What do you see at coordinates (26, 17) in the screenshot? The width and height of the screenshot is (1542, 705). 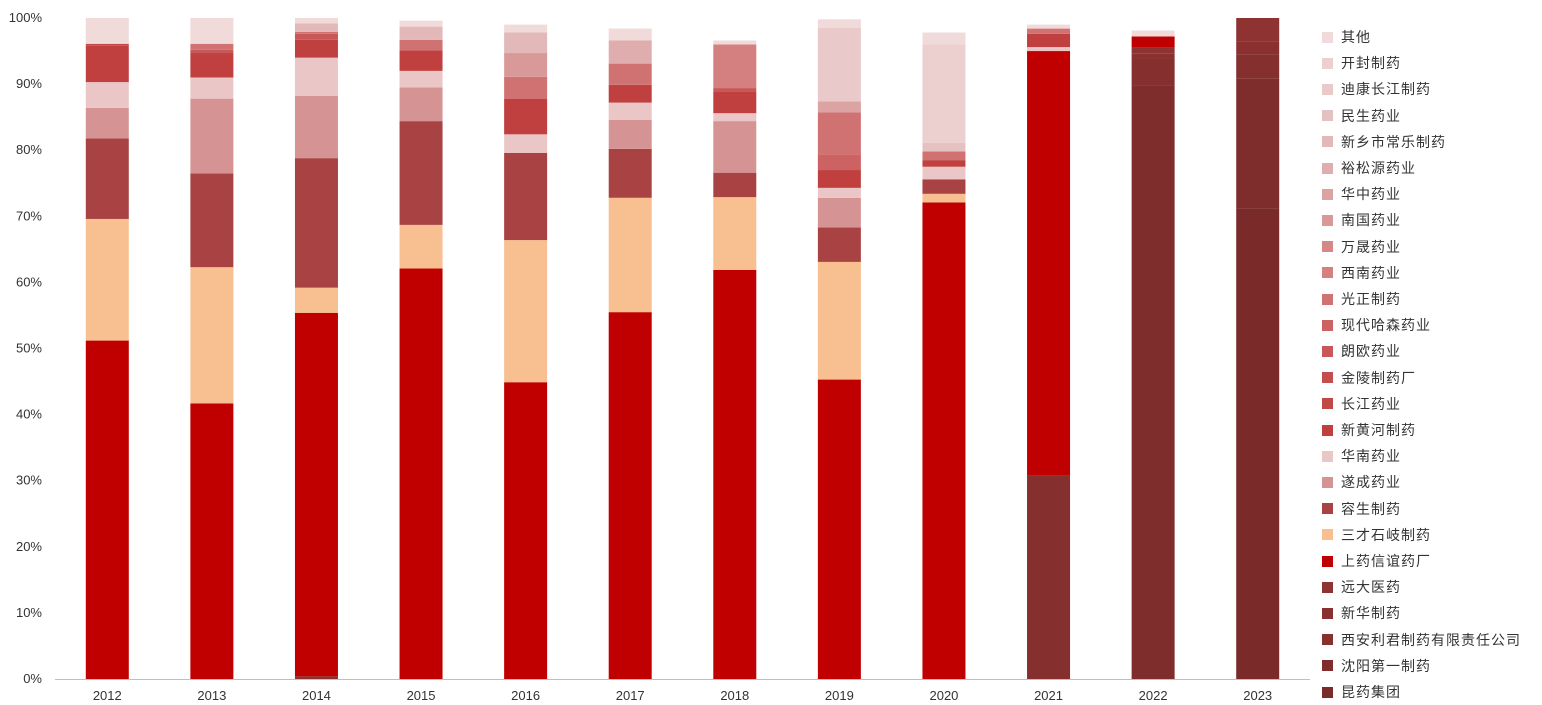 I see `y-tick-label: 100%` at bounding box center [26, 17].